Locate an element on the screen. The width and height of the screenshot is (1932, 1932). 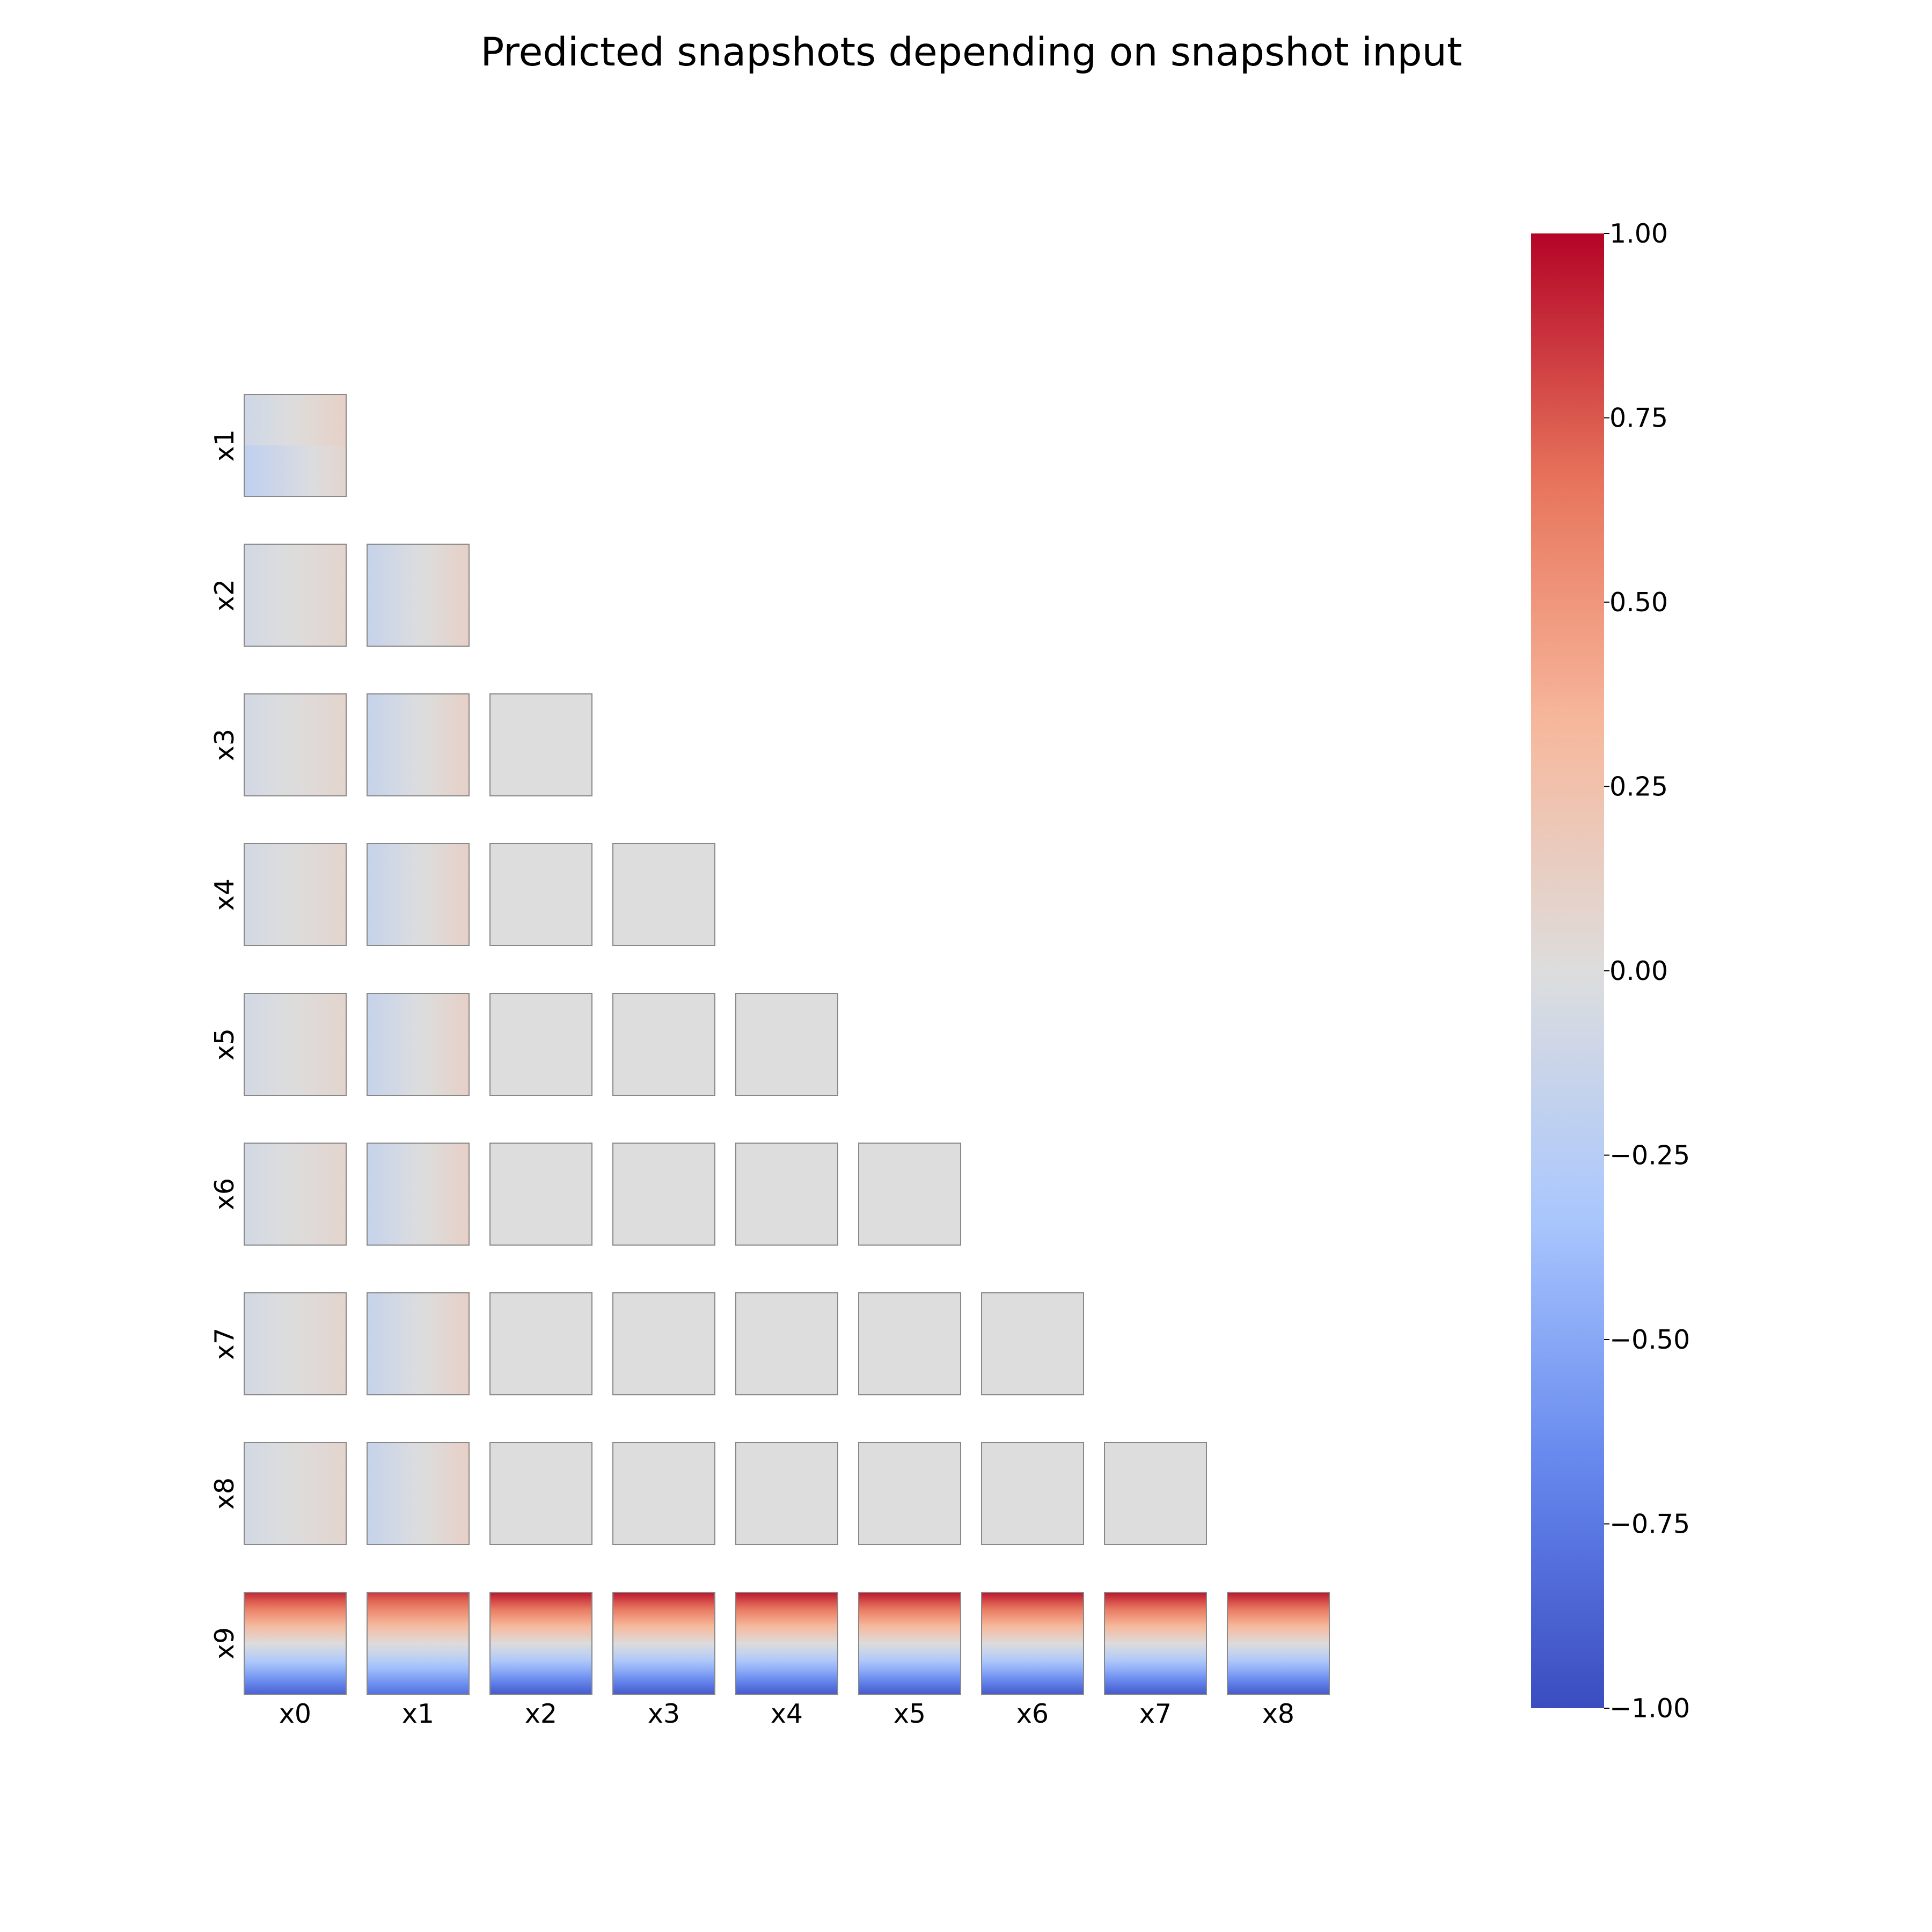
col-label: x3 is located at coordinates (664, 1714).